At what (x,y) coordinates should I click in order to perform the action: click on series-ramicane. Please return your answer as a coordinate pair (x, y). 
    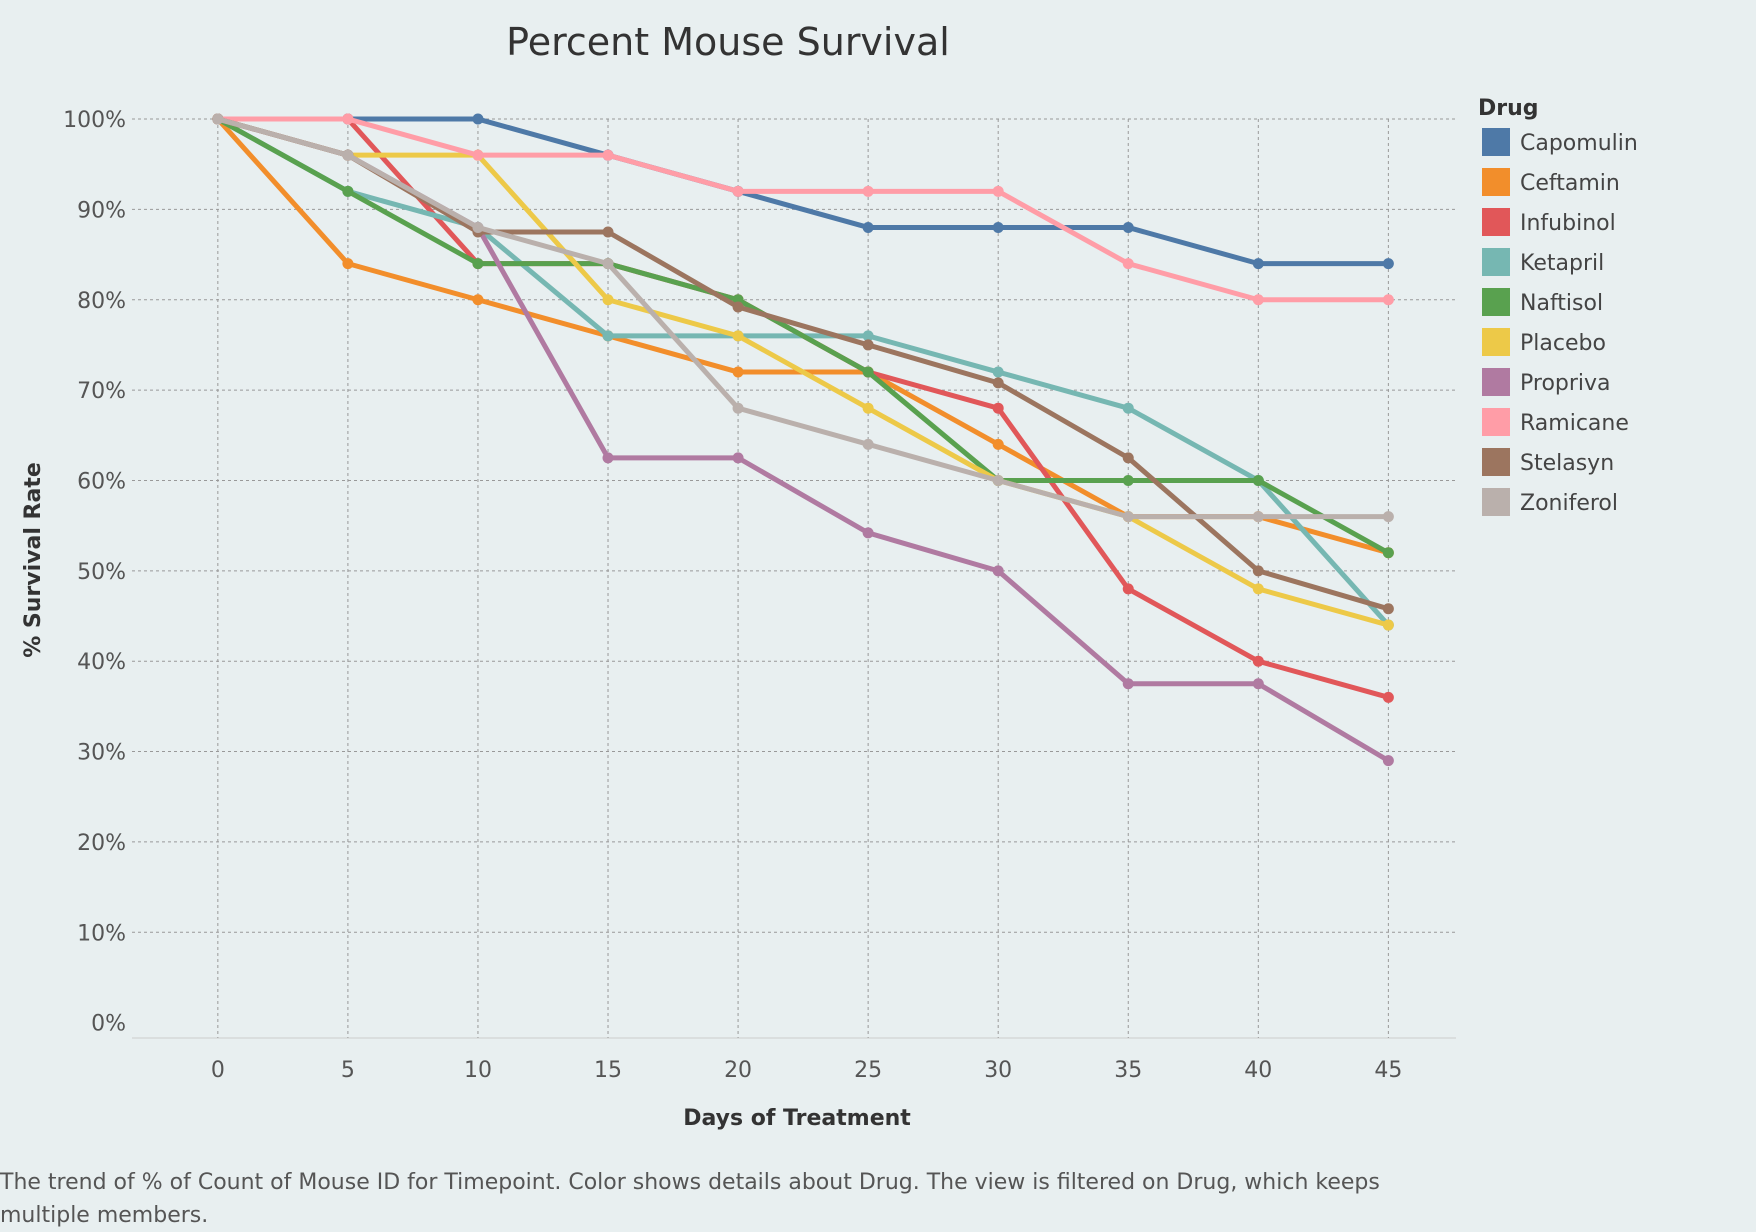
    Looking at the image, I should click on (803, 209).